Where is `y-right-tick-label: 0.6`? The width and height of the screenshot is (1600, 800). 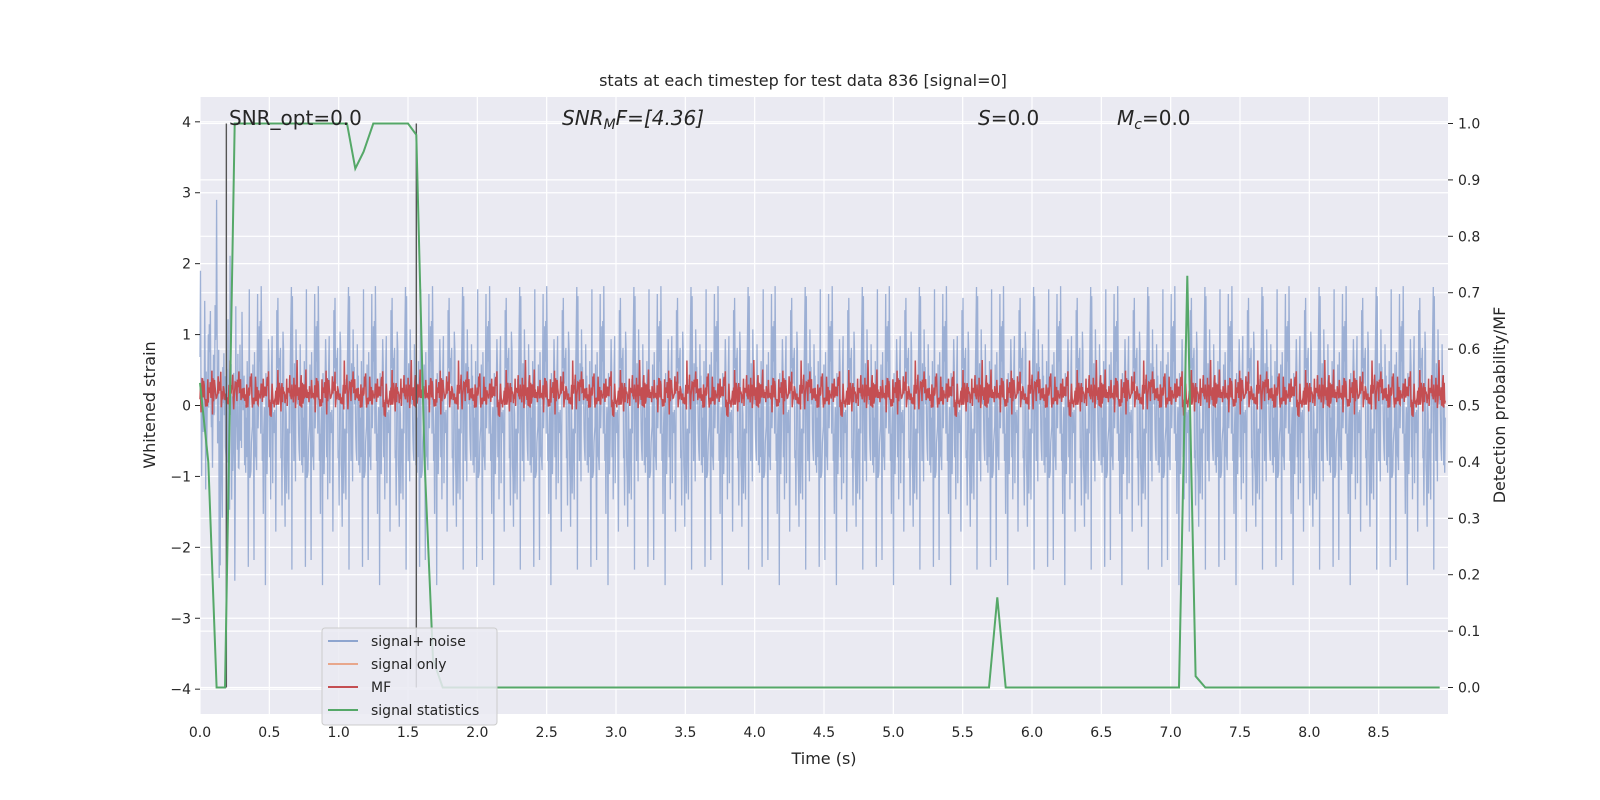 y-right-tick-label: 0.6 is located at coordinates (1469, 350).